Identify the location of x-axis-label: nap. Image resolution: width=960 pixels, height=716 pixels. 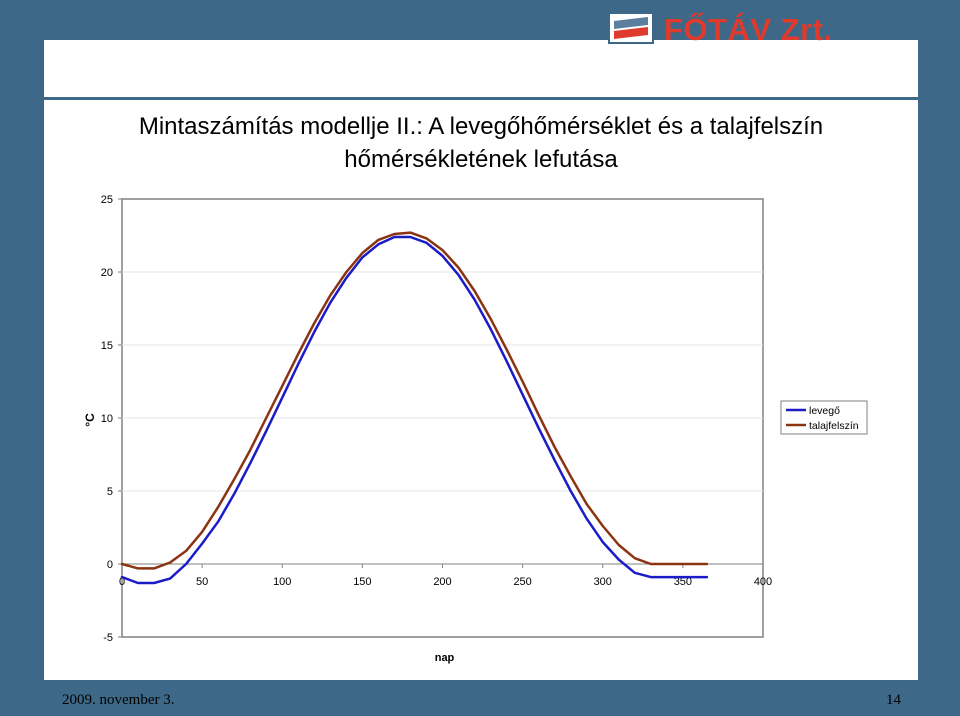
(445, 658).